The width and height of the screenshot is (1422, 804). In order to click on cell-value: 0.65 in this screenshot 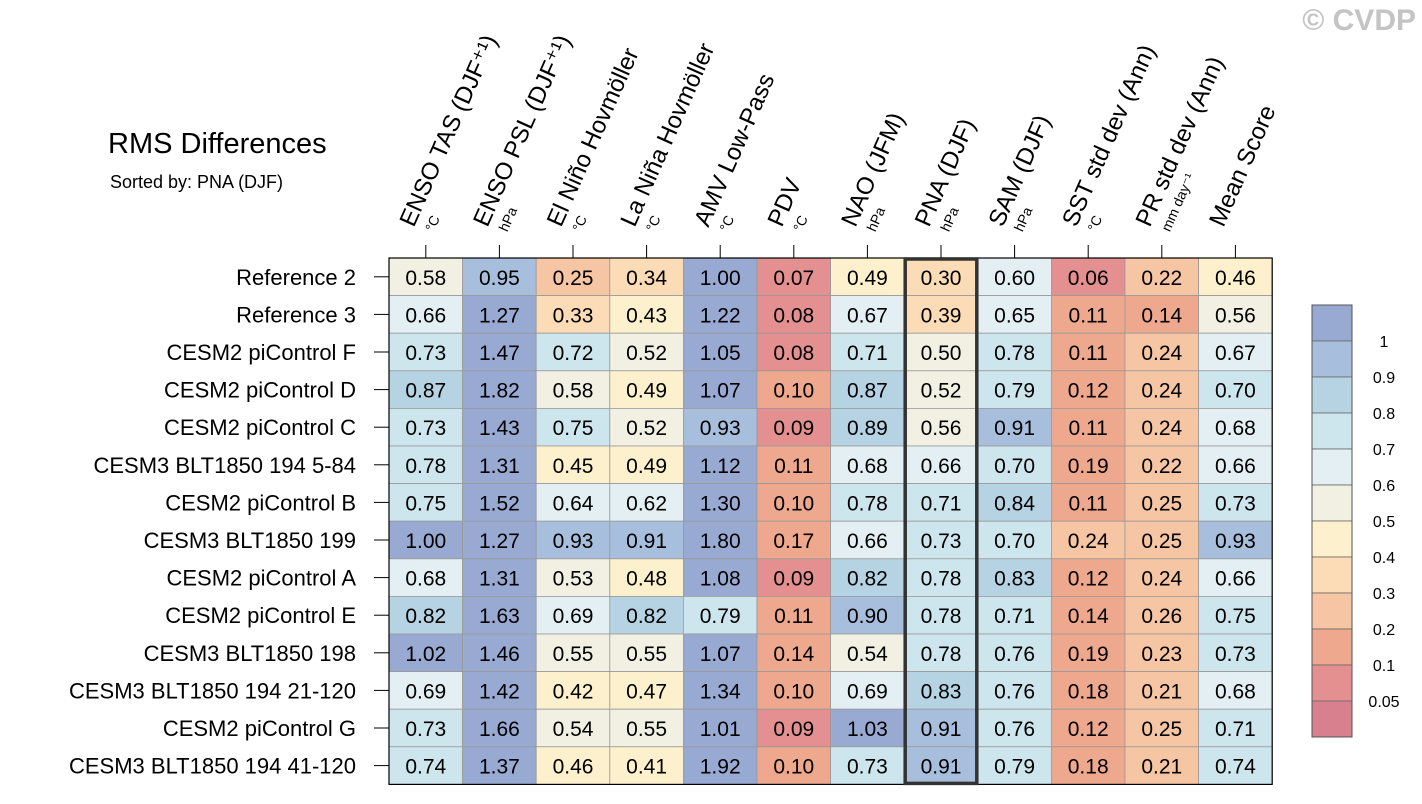, I will do `click(1014, 315)`.